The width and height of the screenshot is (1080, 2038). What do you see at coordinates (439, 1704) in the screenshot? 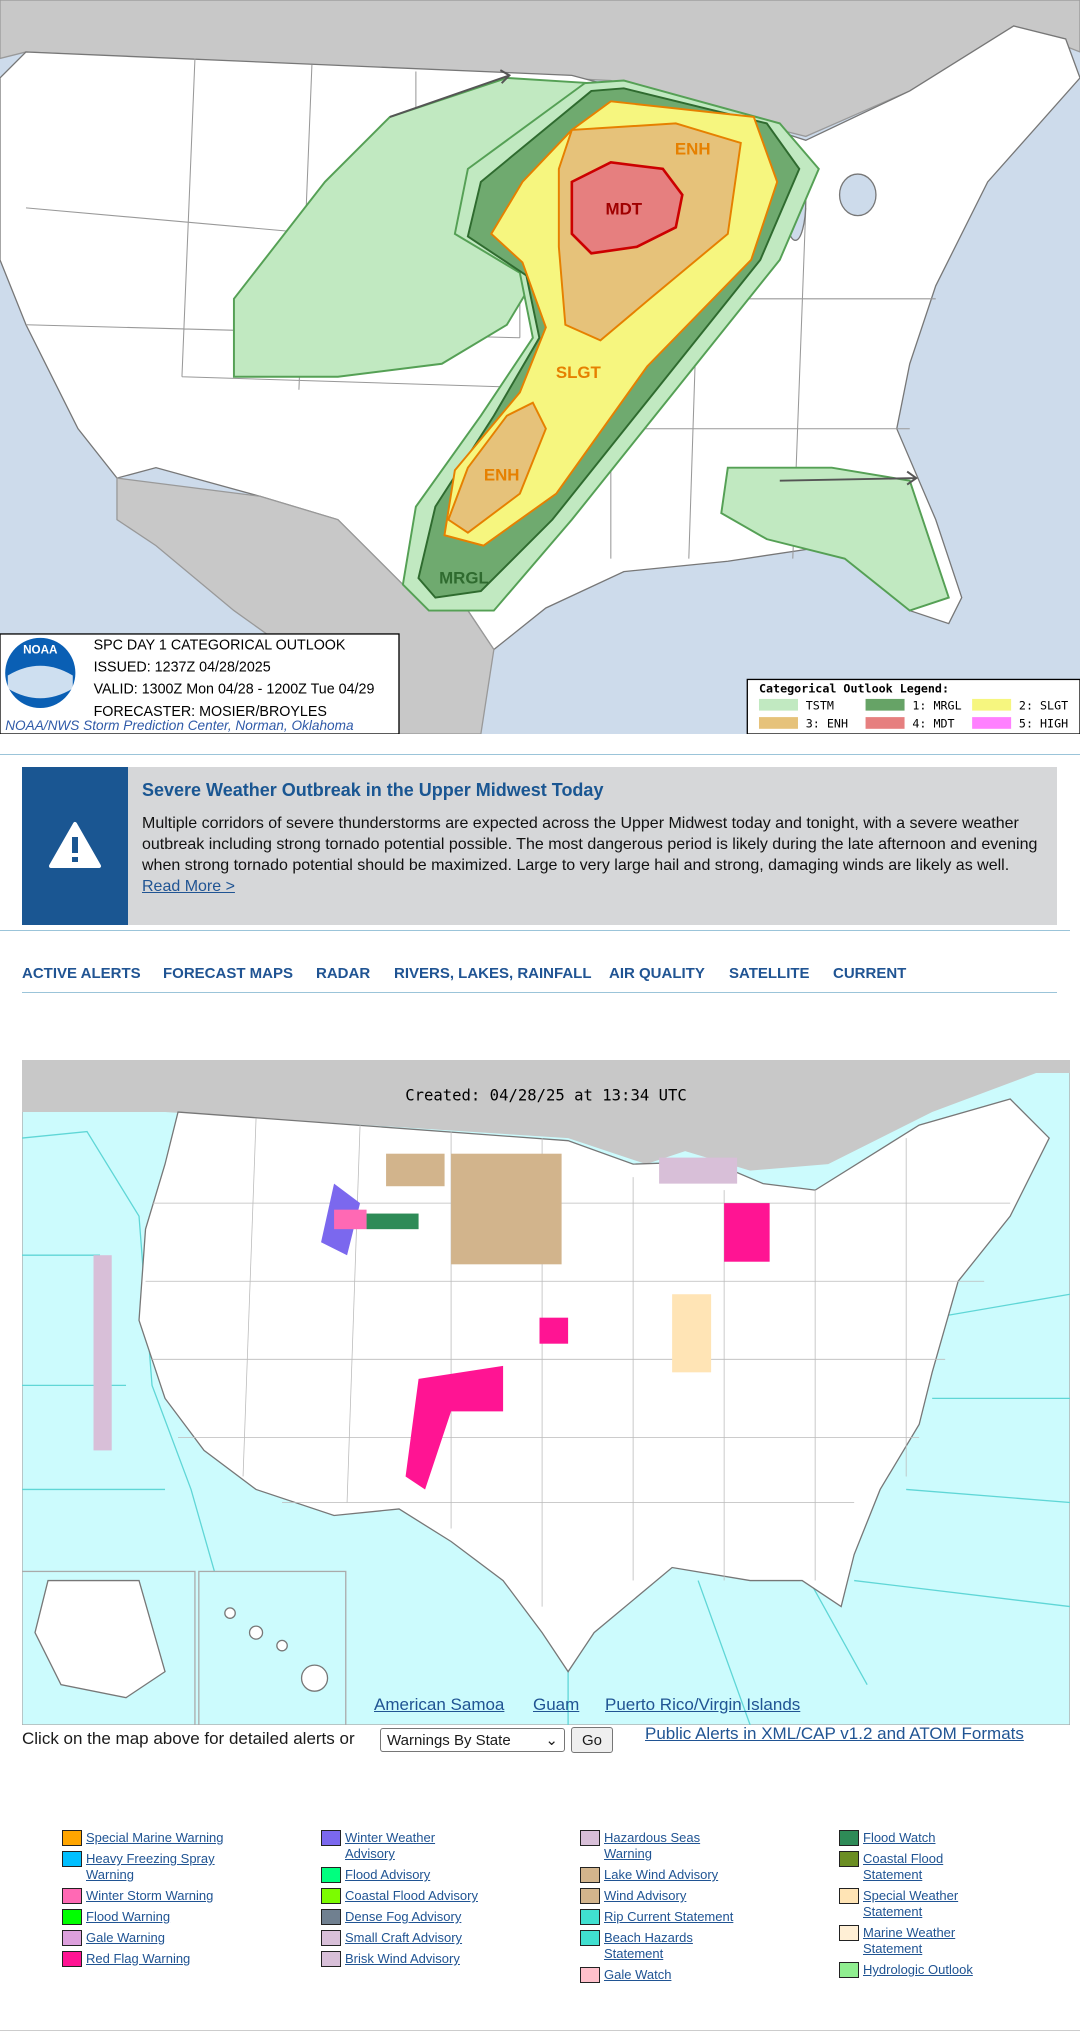
I see `territory-link: American Samoa` at bounding box center [439, 1704].